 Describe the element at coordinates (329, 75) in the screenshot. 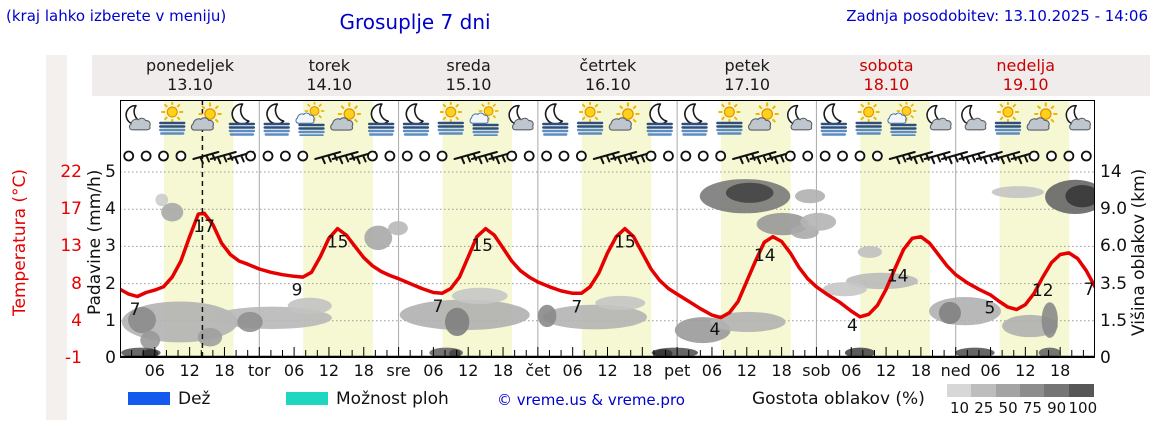

I see `day-header-torek: torek 14.10` at that location.